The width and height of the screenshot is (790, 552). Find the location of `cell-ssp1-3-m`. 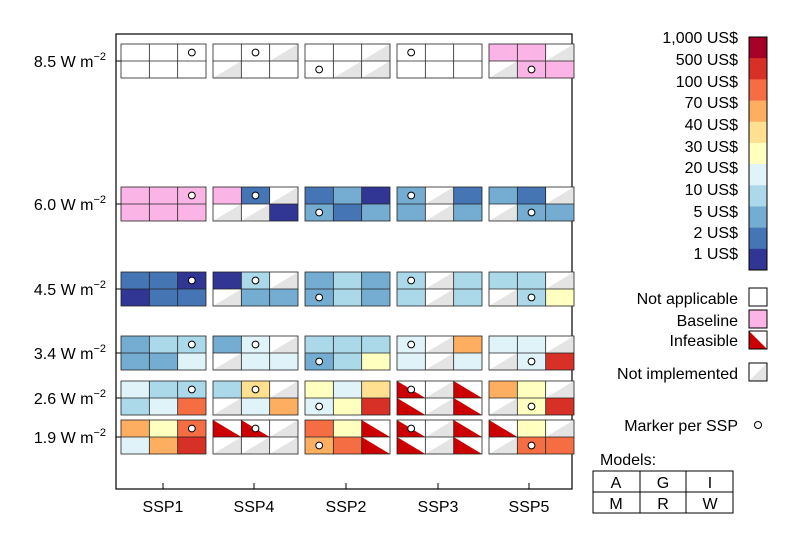

cell-ssp1-3-m is located at coordinates (135, 361).